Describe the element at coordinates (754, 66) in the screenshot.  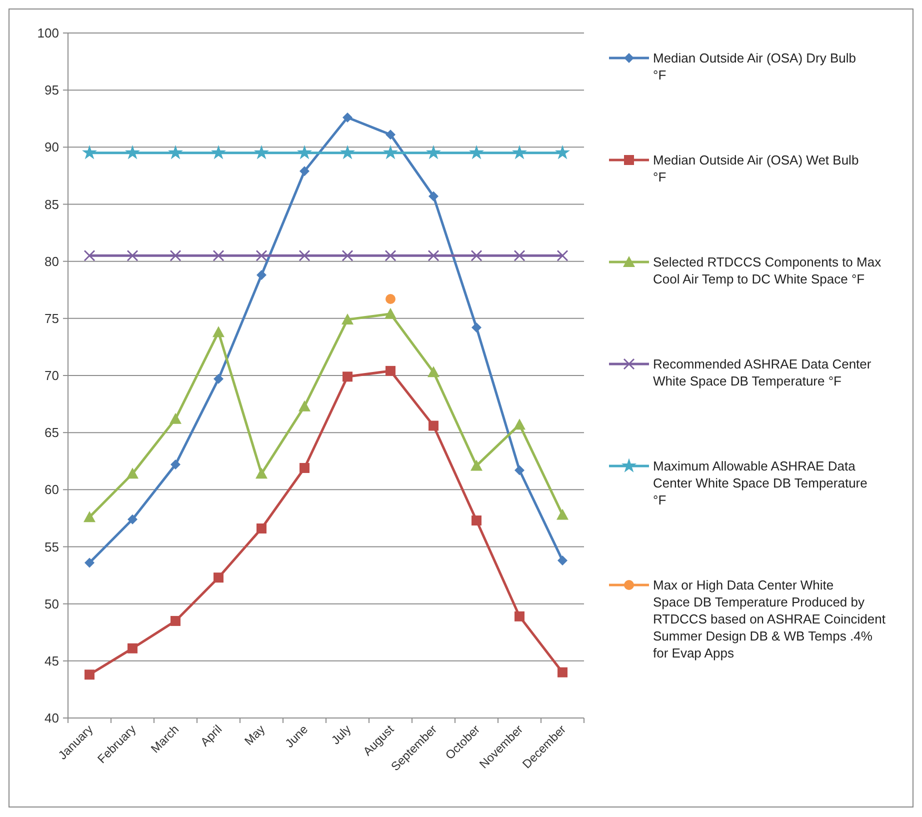
I see `legend-label: Median Outside Air (OSA) Dry Bulb °F` at that location.